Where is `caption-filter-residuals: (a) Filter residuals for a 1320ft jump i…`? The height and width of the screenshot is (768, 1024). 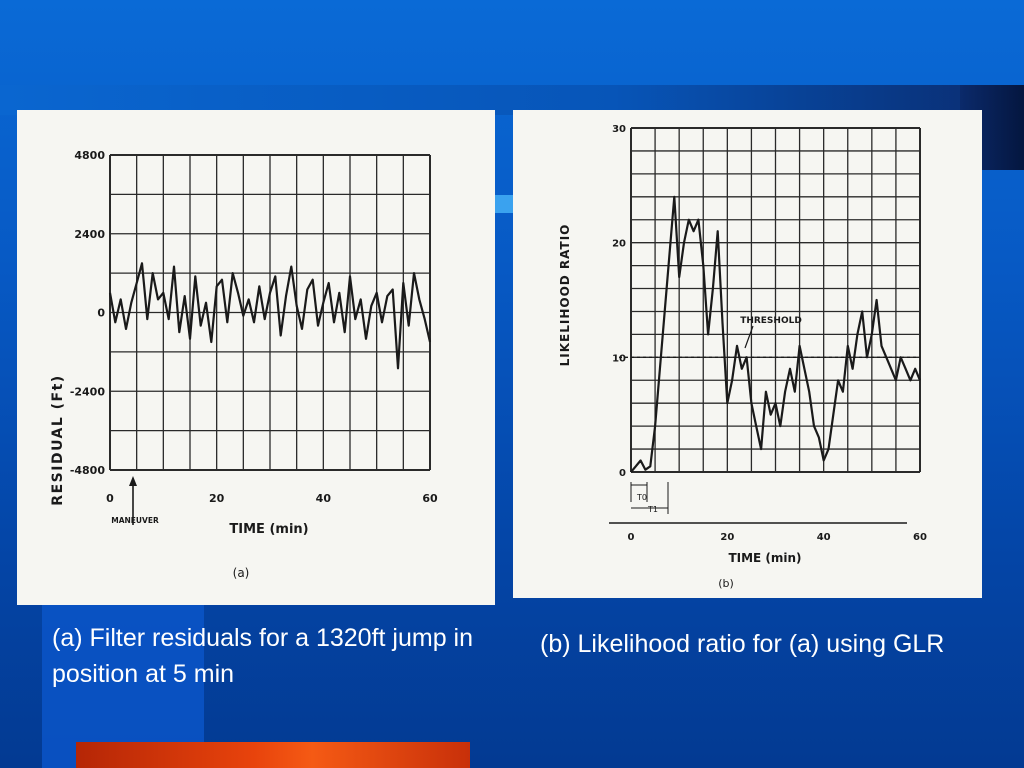
caption-filter-residuals: (a) Filter residuals for a 1320ft jump i… is located at coordinates (263, 656).